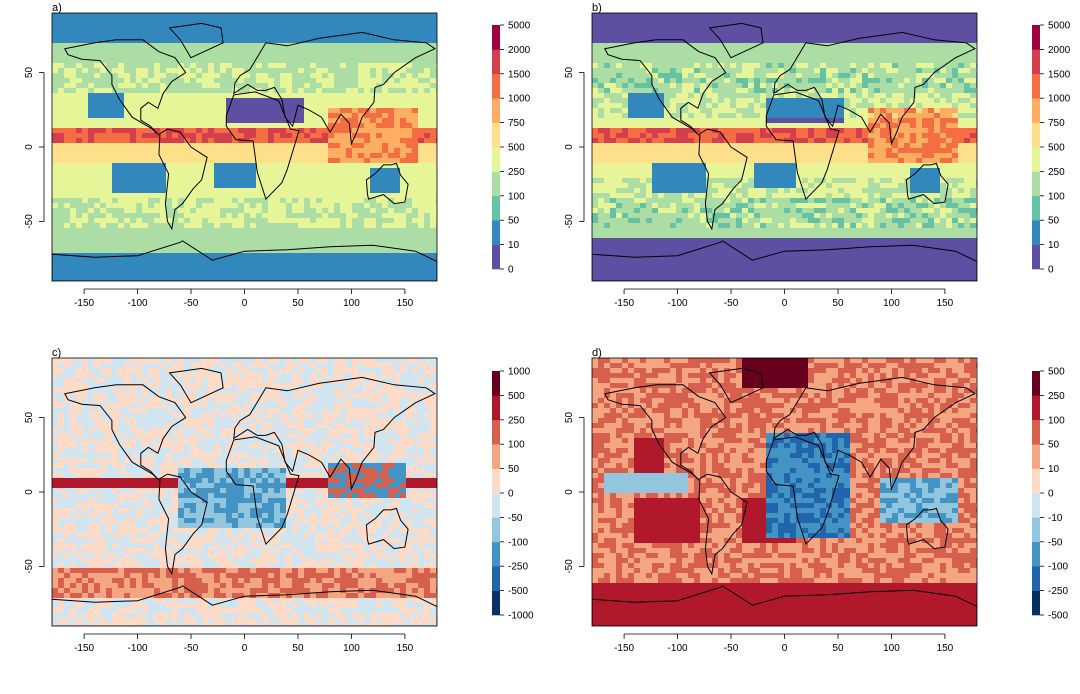 The width and height of the screenshot is (1080, 694). What do you see at coordinates (1059, 74) in the screenshot?
I see `colorbar-label: 1500` at bounding box center [1059, 74].